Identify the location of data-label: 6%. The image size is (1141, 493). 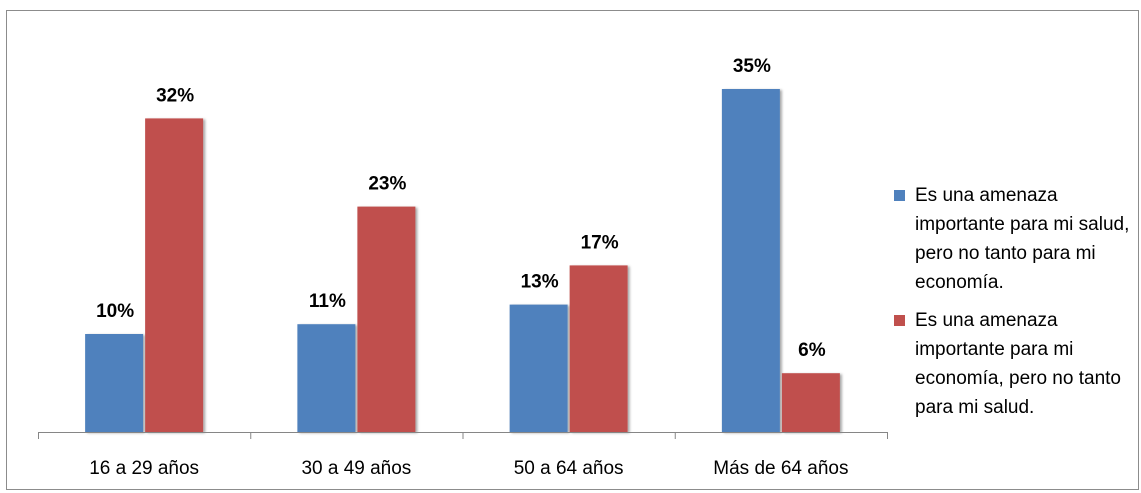
(812, 350).